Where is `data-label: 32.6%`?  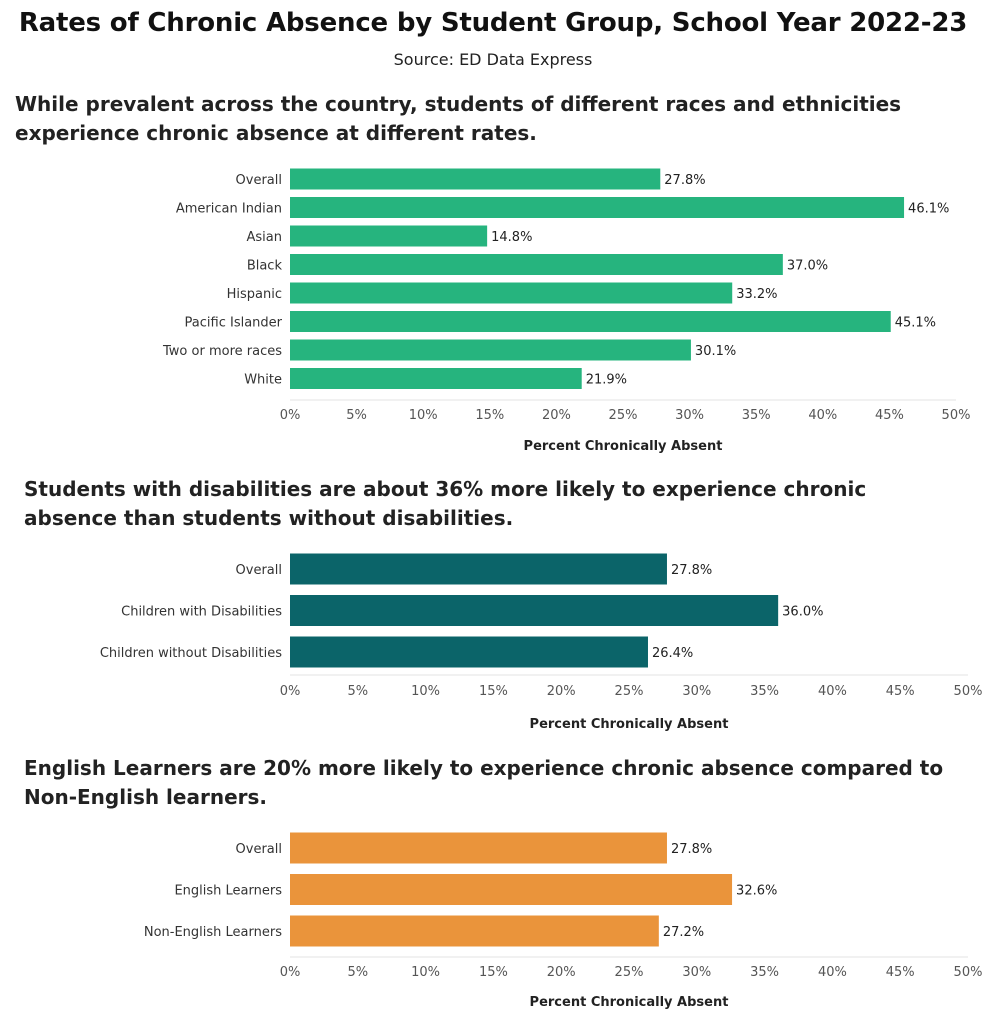 data-label: 32.6% is located at coordinates (756, 891).